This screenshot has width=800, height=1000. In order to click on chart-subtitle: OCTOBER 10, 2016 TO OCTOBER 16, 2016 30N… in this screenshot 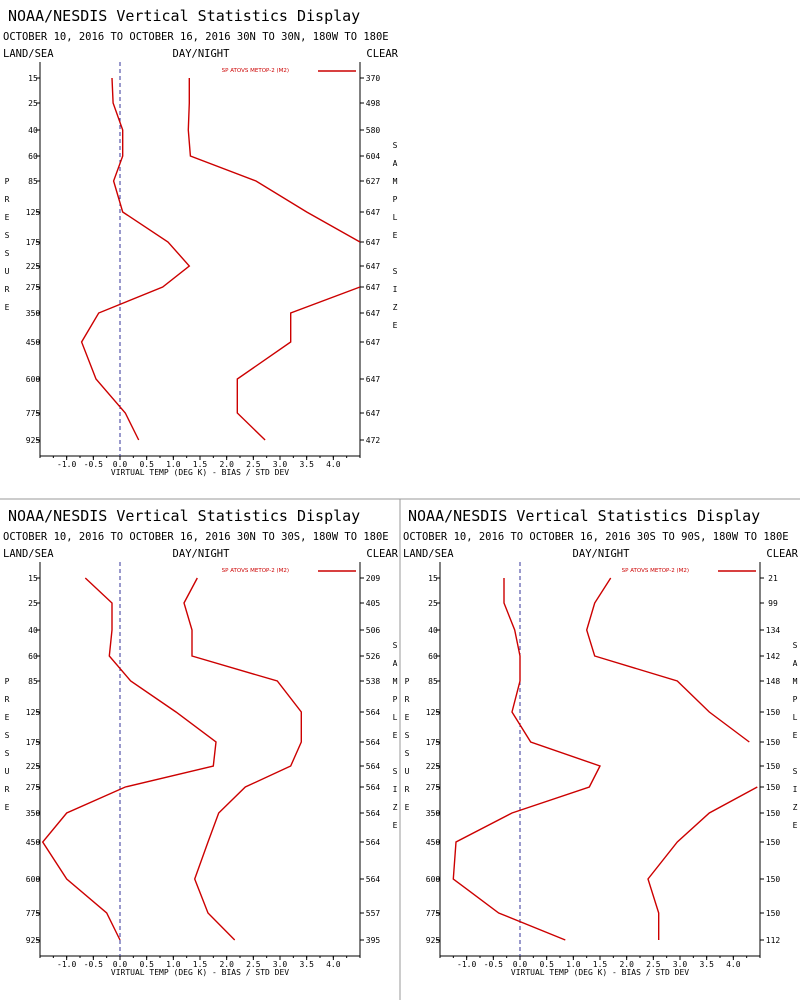, I will do `click(196, 537)`.